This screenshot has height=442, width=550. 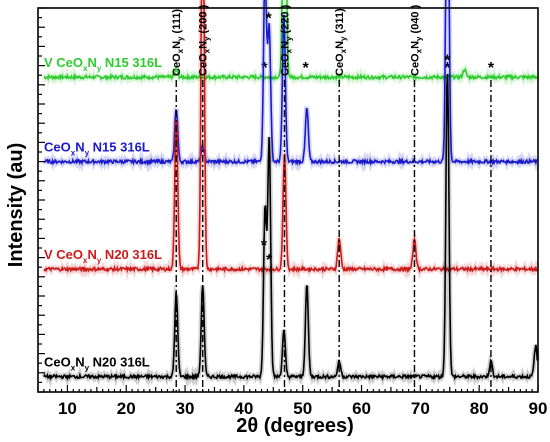 I want to click on x-tick-label-2: 30, so click(x=185, y=408).